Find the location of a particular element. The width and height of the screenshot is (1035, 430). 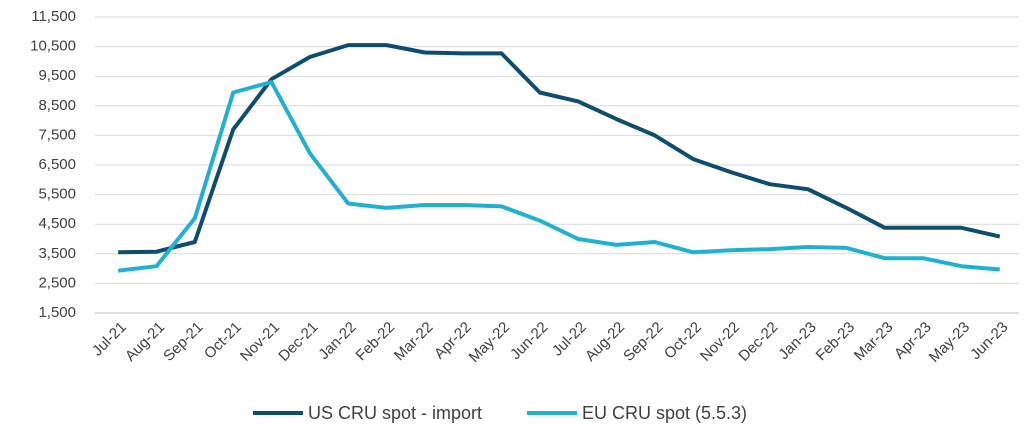

y-tick-label: 9,500 is located at coordinates (57, 75).